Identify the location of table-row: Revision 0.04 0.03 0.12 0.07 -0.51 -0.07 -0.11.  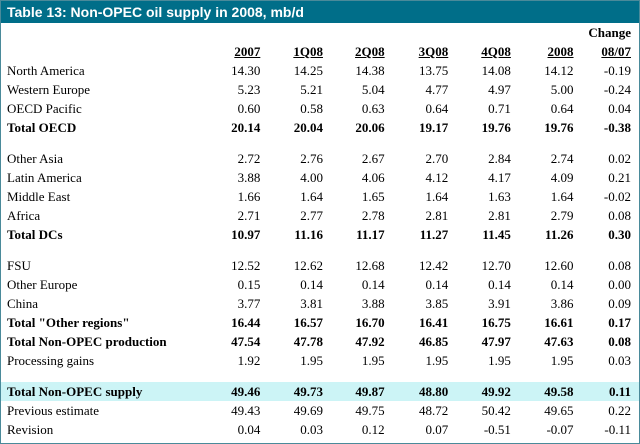
(320, 429).